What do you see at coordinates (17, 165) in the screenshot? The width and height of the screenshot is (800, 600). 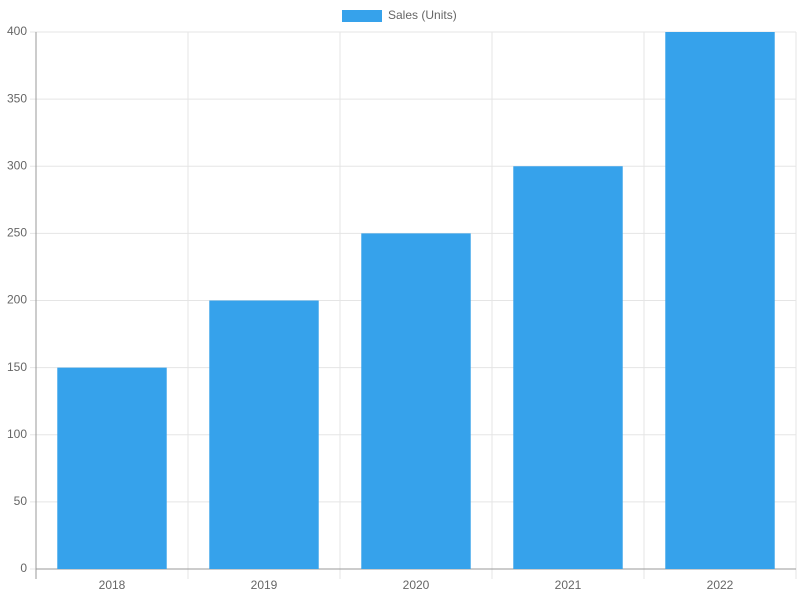 I see `y-tick-label: 300` at bounding box center [17, 165].